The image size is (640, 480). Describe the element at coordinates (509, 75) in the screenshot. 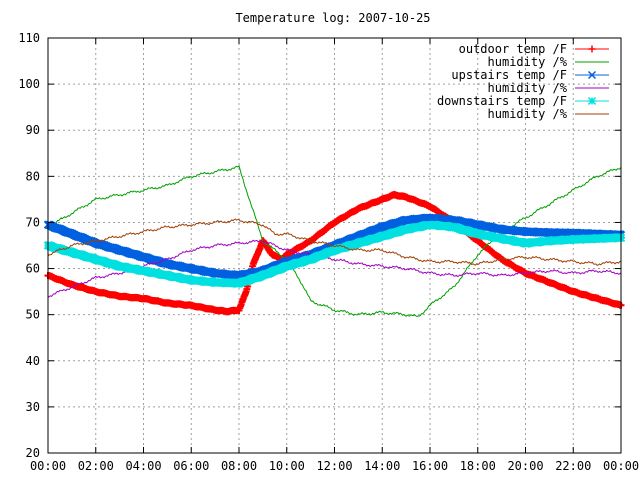

I see `legend-label: upstairs temp /F` at that location.